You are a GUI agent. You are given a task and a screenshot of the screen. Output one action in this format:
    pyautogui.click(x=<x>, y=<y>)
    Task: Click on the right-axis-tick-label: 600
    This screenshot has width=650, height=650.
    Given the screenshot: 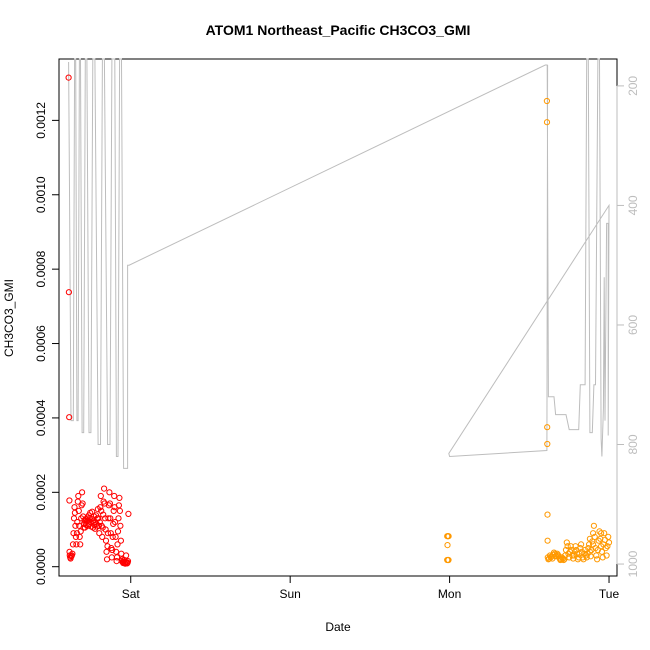 What is the action you would take?
    pyautogui.click(x=633, y=325)
    